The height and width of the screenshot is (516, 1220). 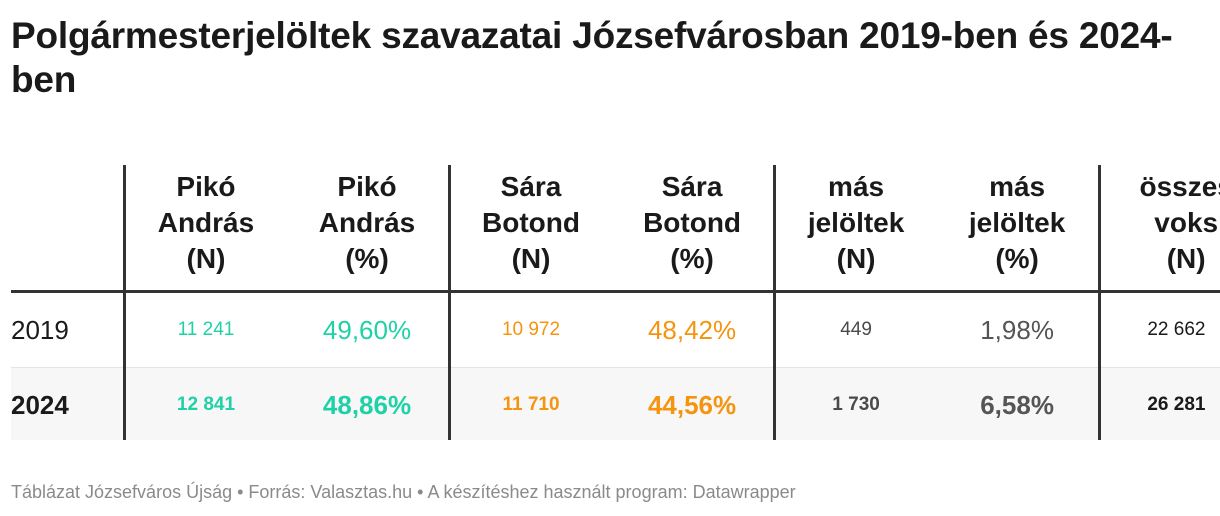 What do you see at coordinates (693, 329) in the screenshot?
I see `cell-sara-p: 48,42%` at bounding box center [693, 329].